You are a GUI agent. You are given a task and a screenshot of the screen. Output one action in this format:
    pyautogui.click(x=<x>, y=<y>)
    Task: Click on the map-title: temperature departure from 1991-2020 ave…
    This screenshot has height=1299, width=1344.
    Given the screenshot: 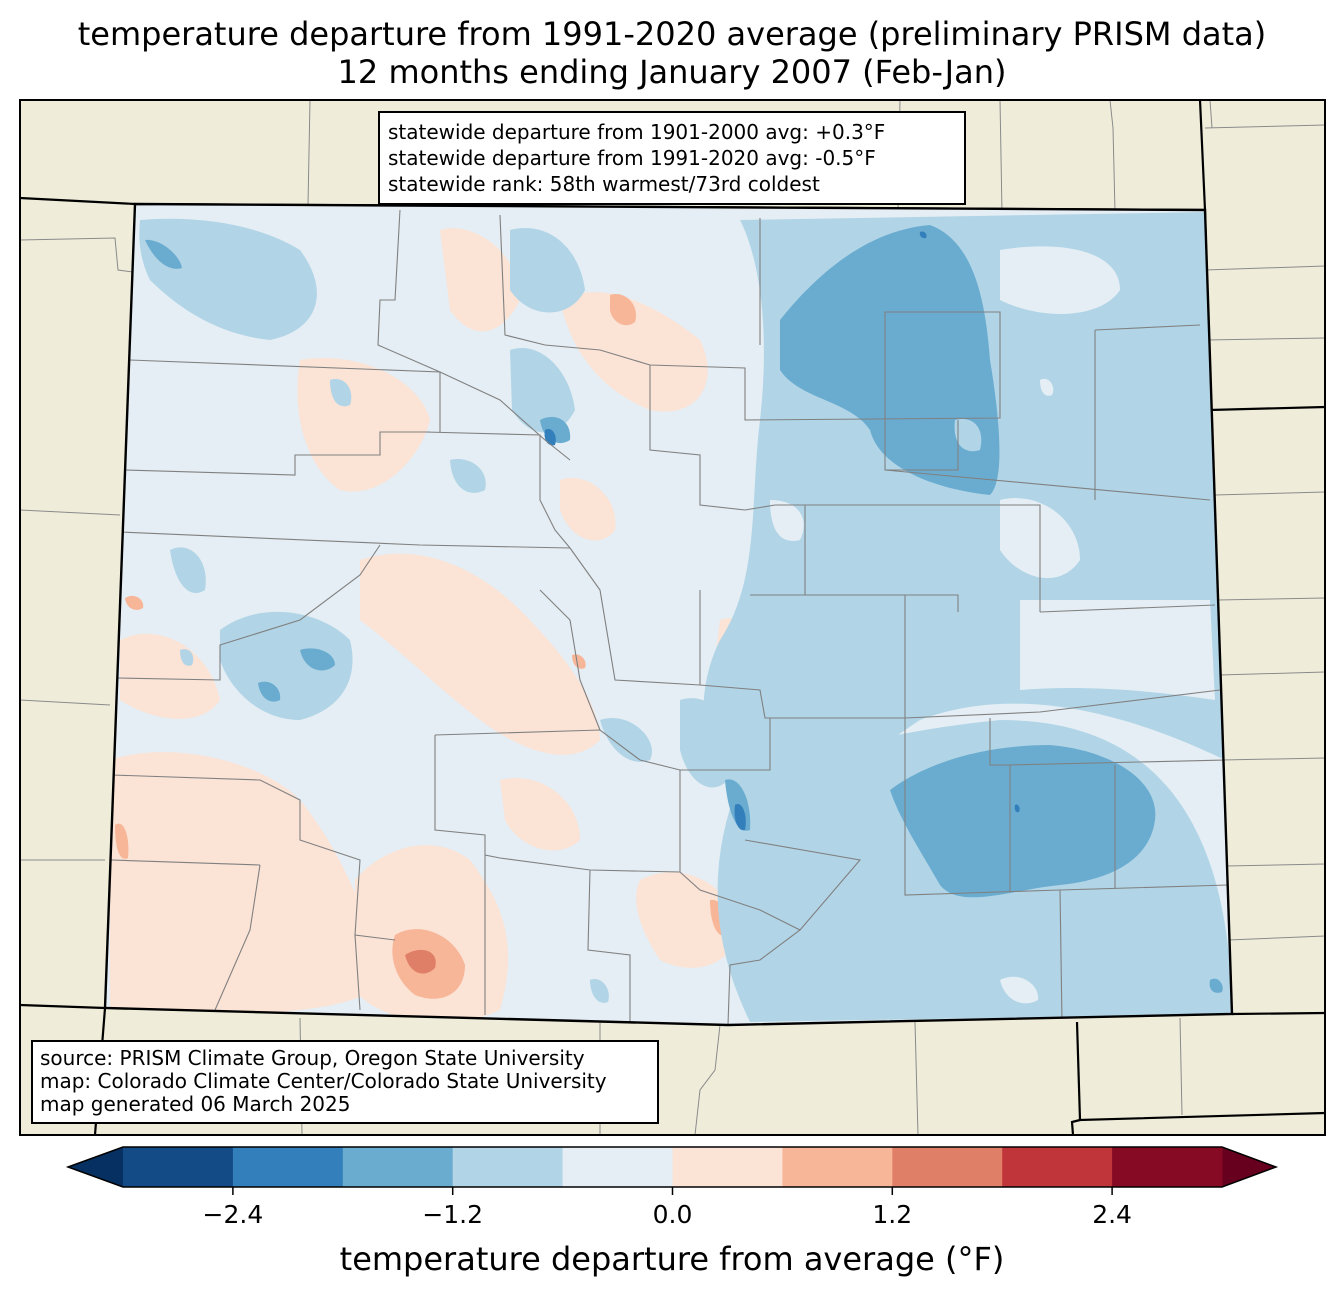 What is the action you would take?
    pyautogui.click(x=672, y=34)
    